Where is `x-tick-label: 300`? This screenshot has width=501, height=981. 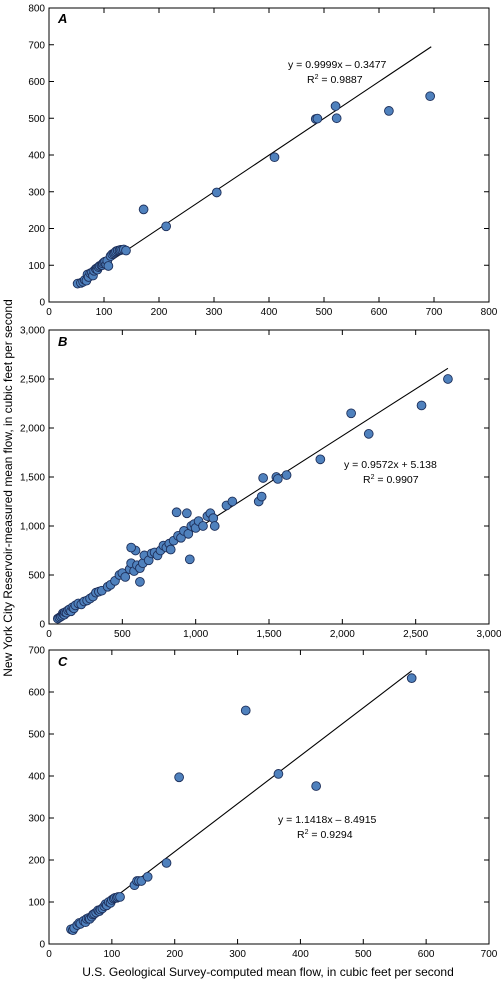
x-tick-label: 300 is located at coordinates (214, 312).